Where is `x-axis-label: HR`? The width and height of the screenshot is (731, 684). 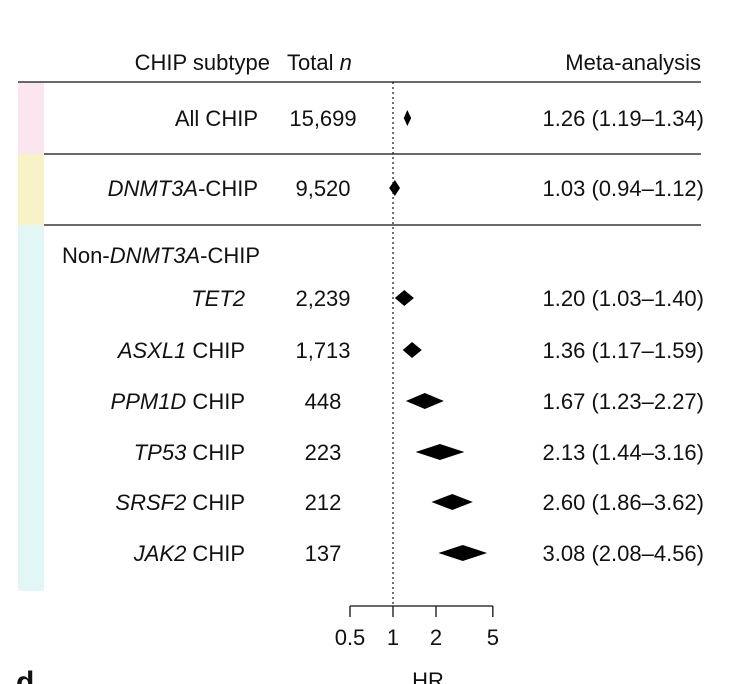
x-axis-label: HR is located at coordinates (428, 676).